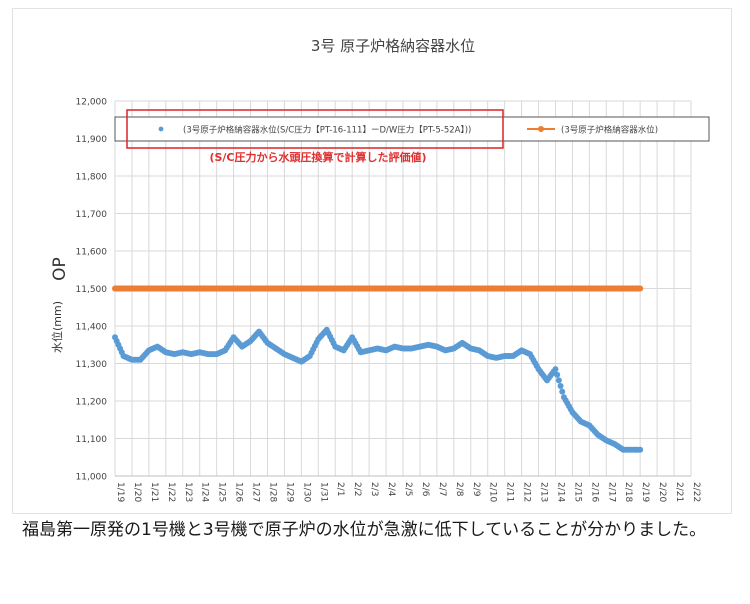 This screenshot has height=604, width=750. I want to click on x-tick-label: 2/7, so click(442, 489).